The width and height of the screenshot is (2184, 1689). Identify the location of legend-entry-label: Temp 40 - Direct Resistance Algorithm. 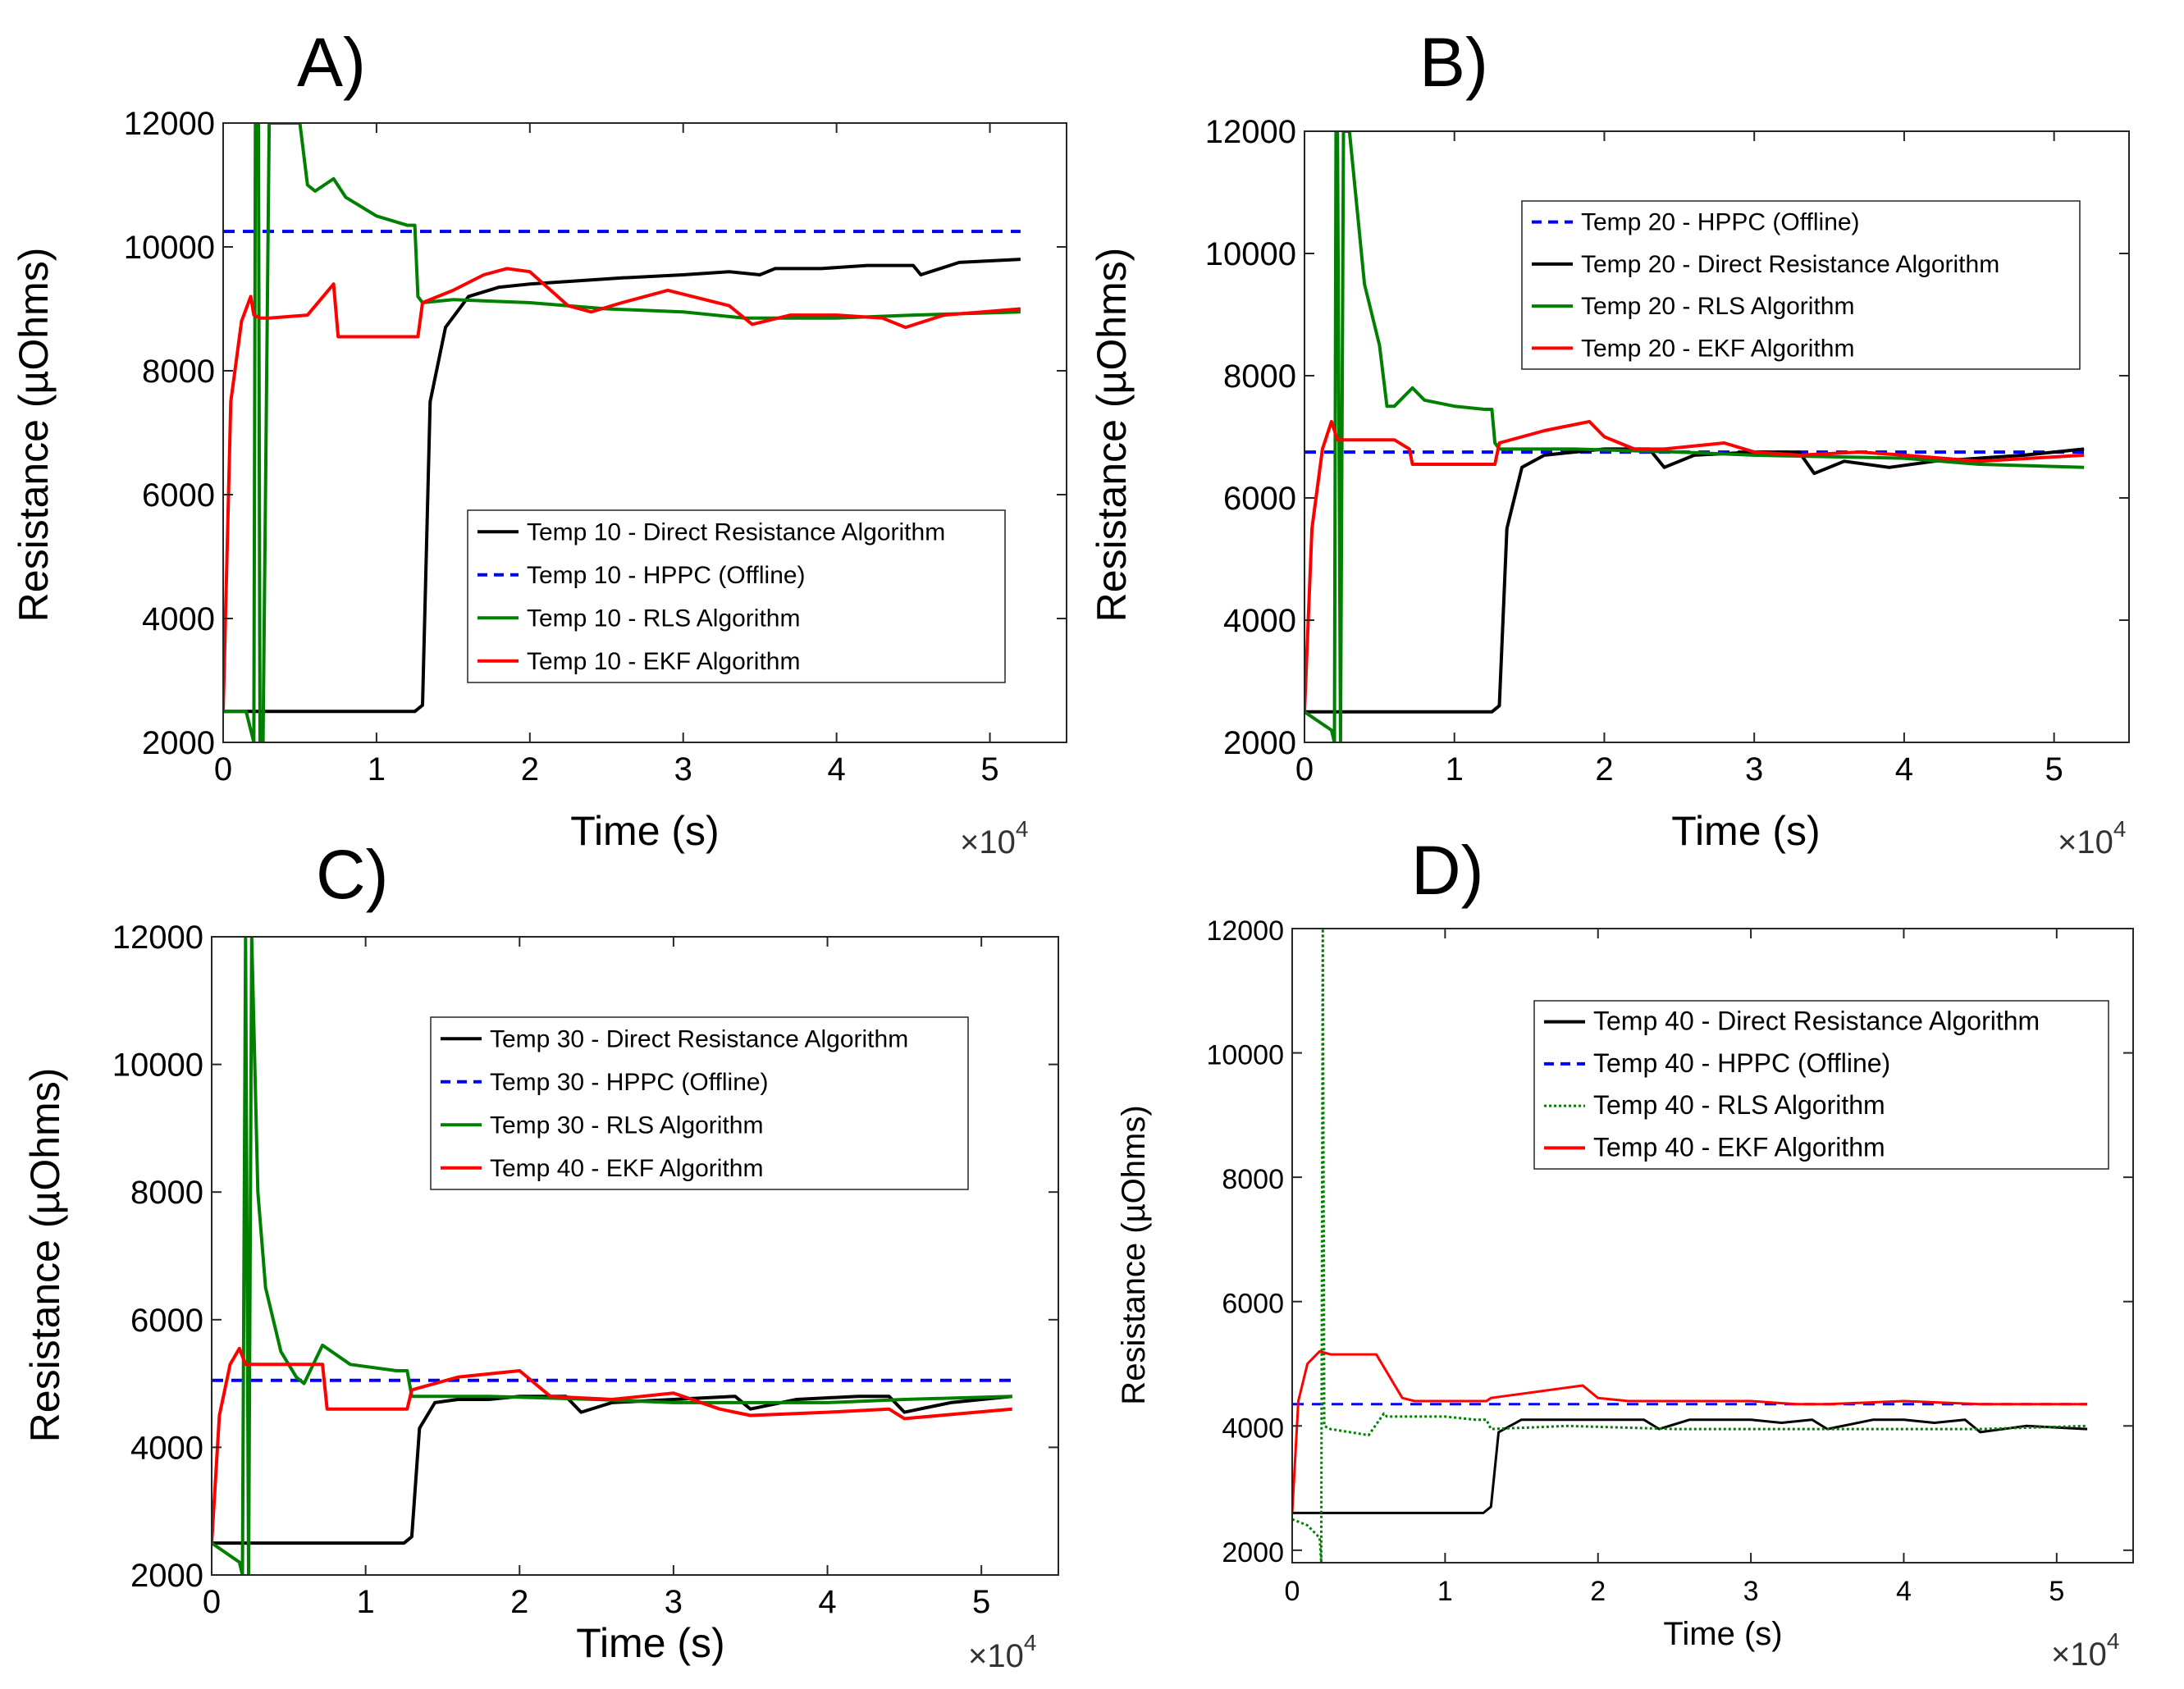
(1817, 1021).